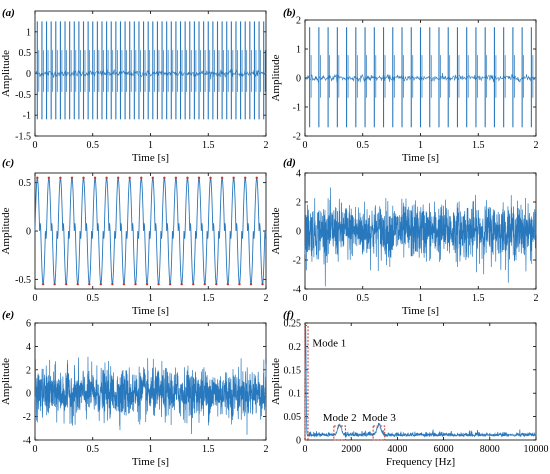  Describe the element at coordinates (293, 324) in the screenshot. I see `y-tick-label: 0.25` at that location.